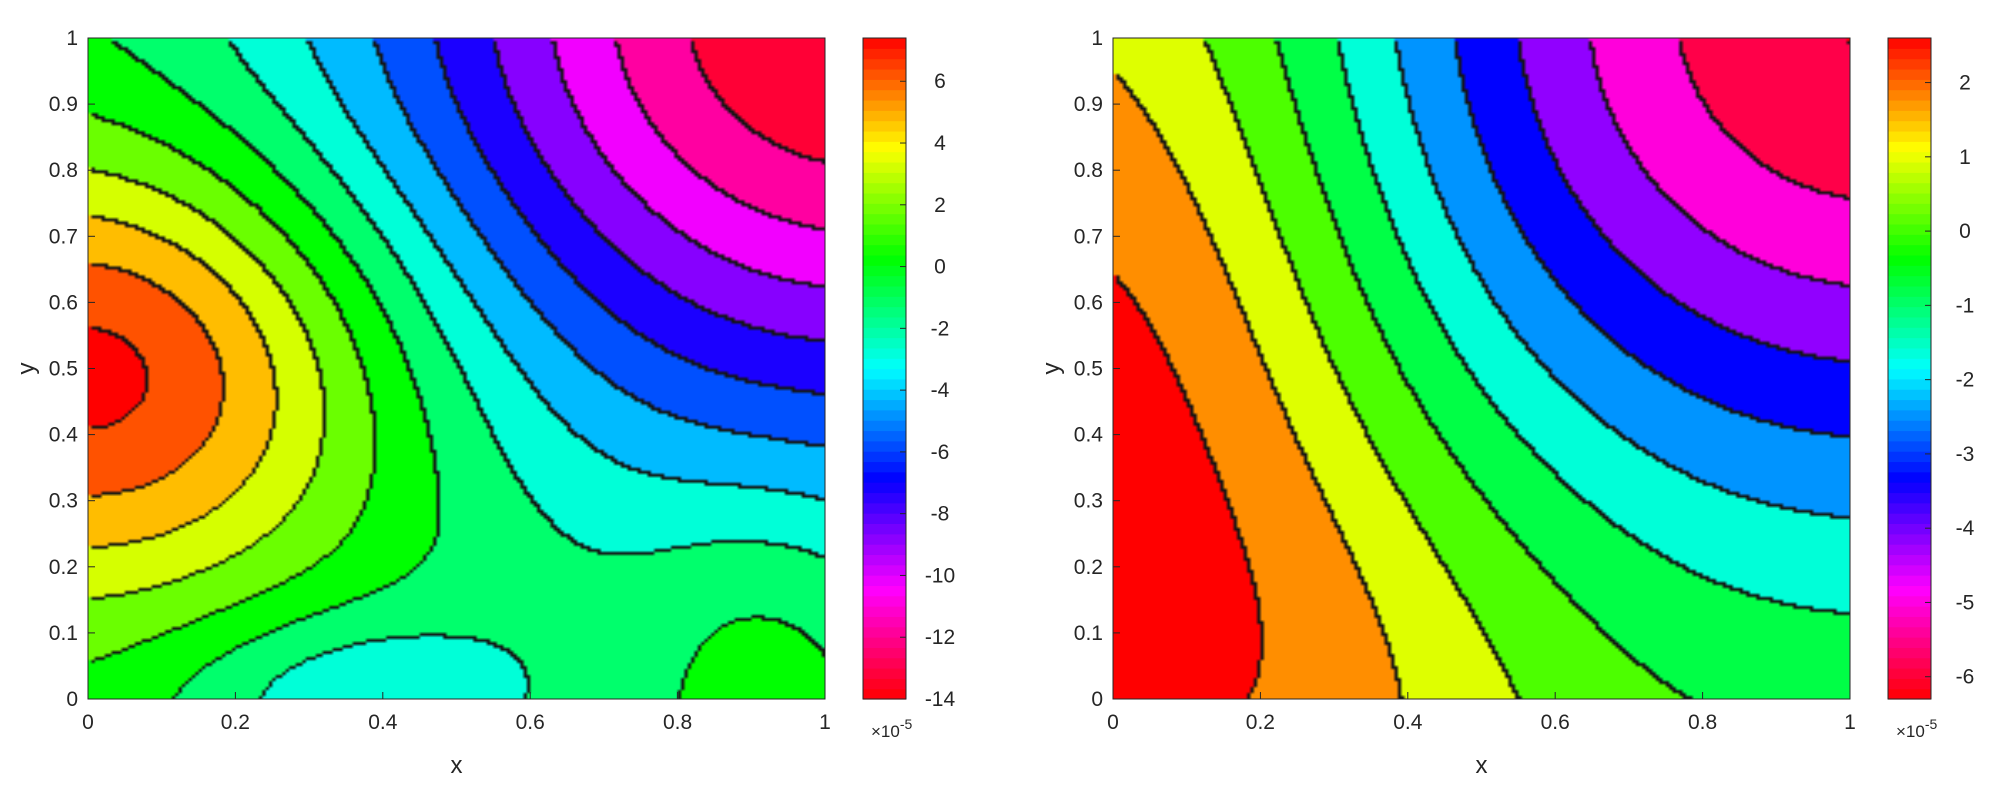 The image size is (2000, 788). What do you see at coordinates (940, 514) in the screenshot?
I see `colorbar-tick-label: -8` at bounding box center [940, 514].